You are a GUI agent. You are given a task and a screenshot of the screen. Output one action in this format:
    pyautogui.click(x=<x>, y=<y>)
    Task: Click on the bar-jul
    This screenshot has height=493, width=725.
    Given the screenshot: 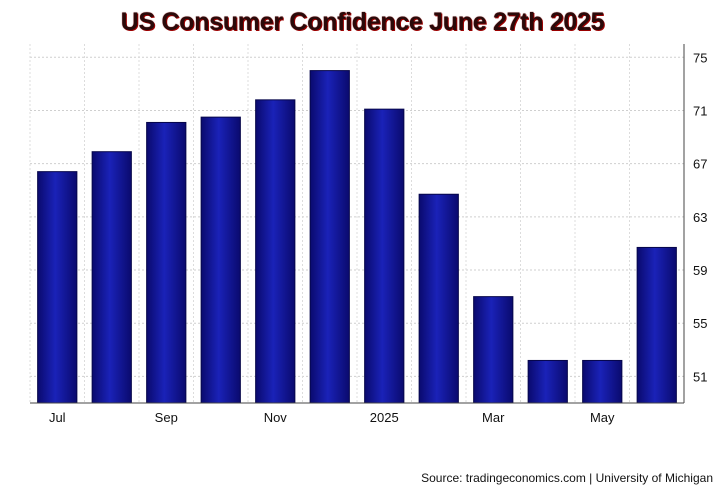 What is the action you would take?
    pyautogui.click(x=57, y=287)
    